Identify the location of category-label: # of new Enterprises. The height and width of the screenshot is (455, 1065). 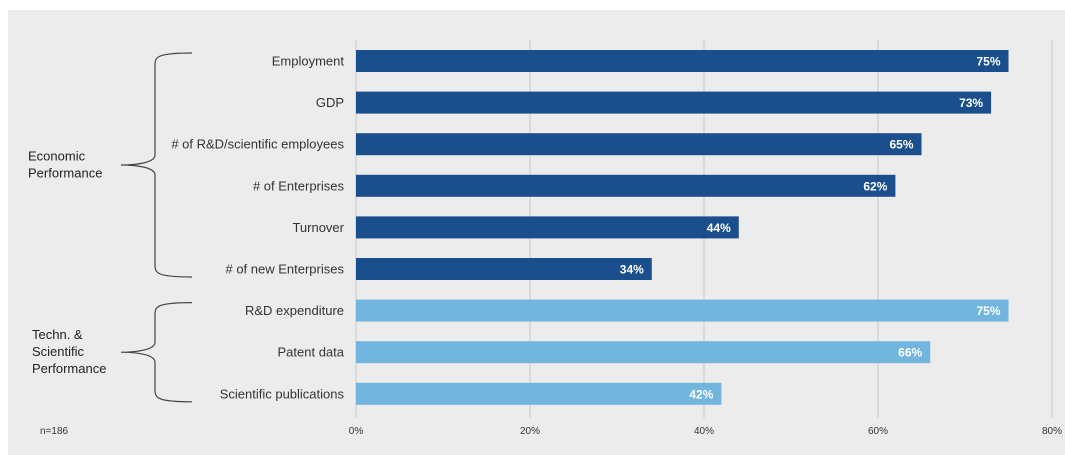
(284, 269).